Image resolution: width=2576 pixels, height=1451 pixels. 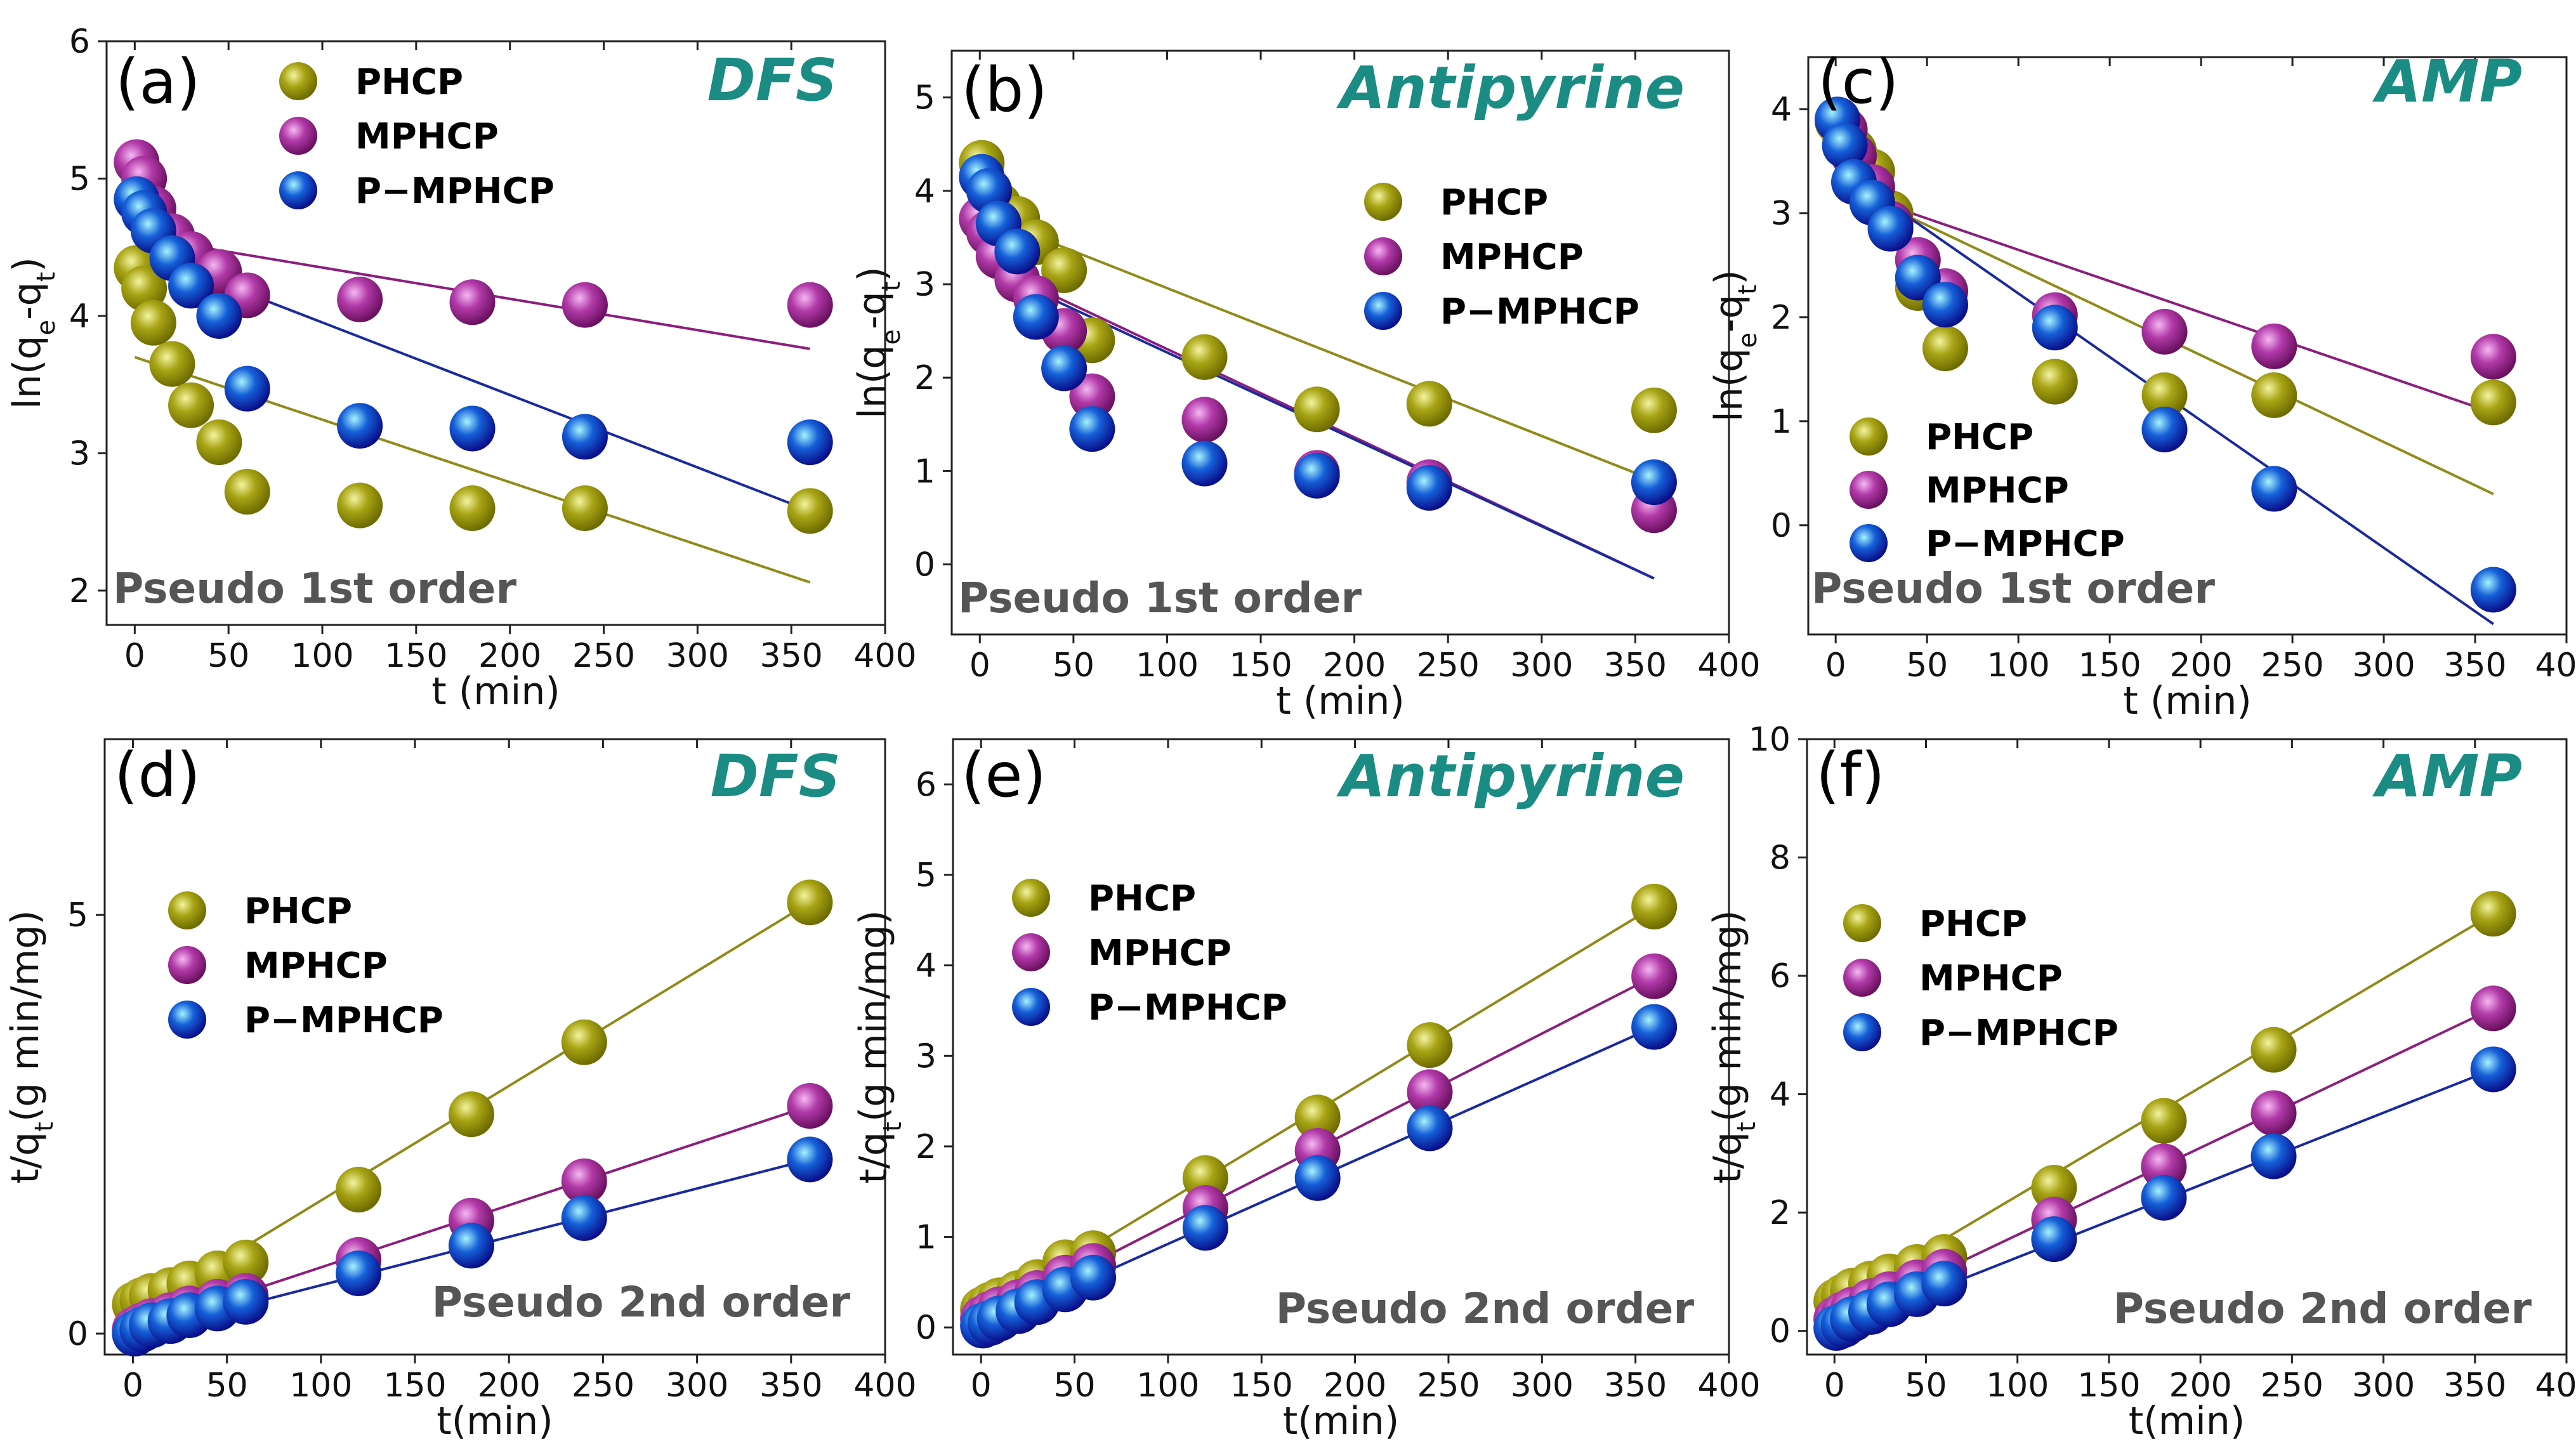 What do you see at coordinates (157, 81) in the screenshot?
I see `panel-label: (a)` at bounding box center [157, 81].